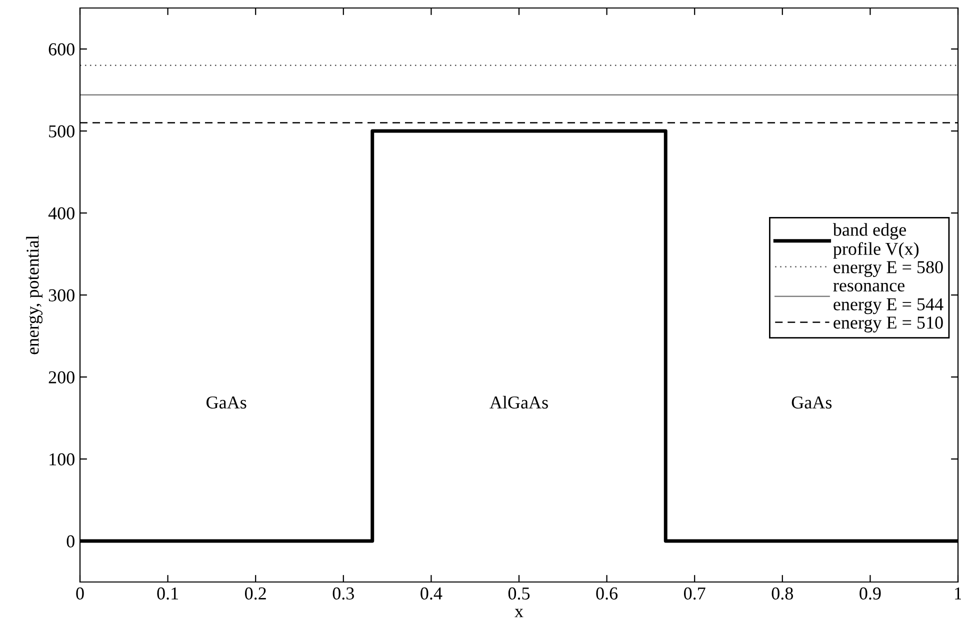  Describe the element at coordinates (70, 541) in the screenshot. I see `y-tick-label: 0` at that location.